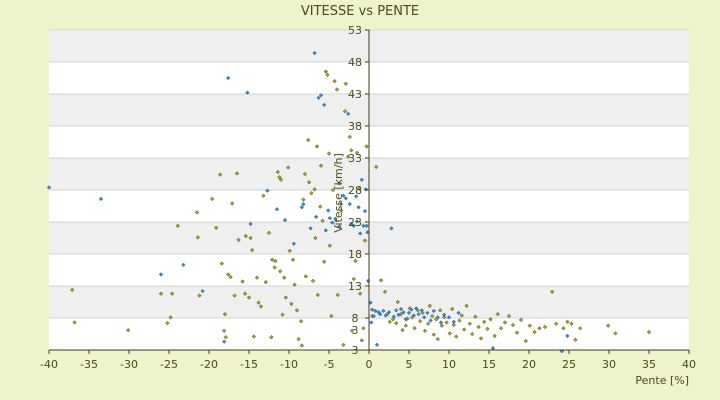  I want to click on x-tick-label: 25, so click(569, 364).